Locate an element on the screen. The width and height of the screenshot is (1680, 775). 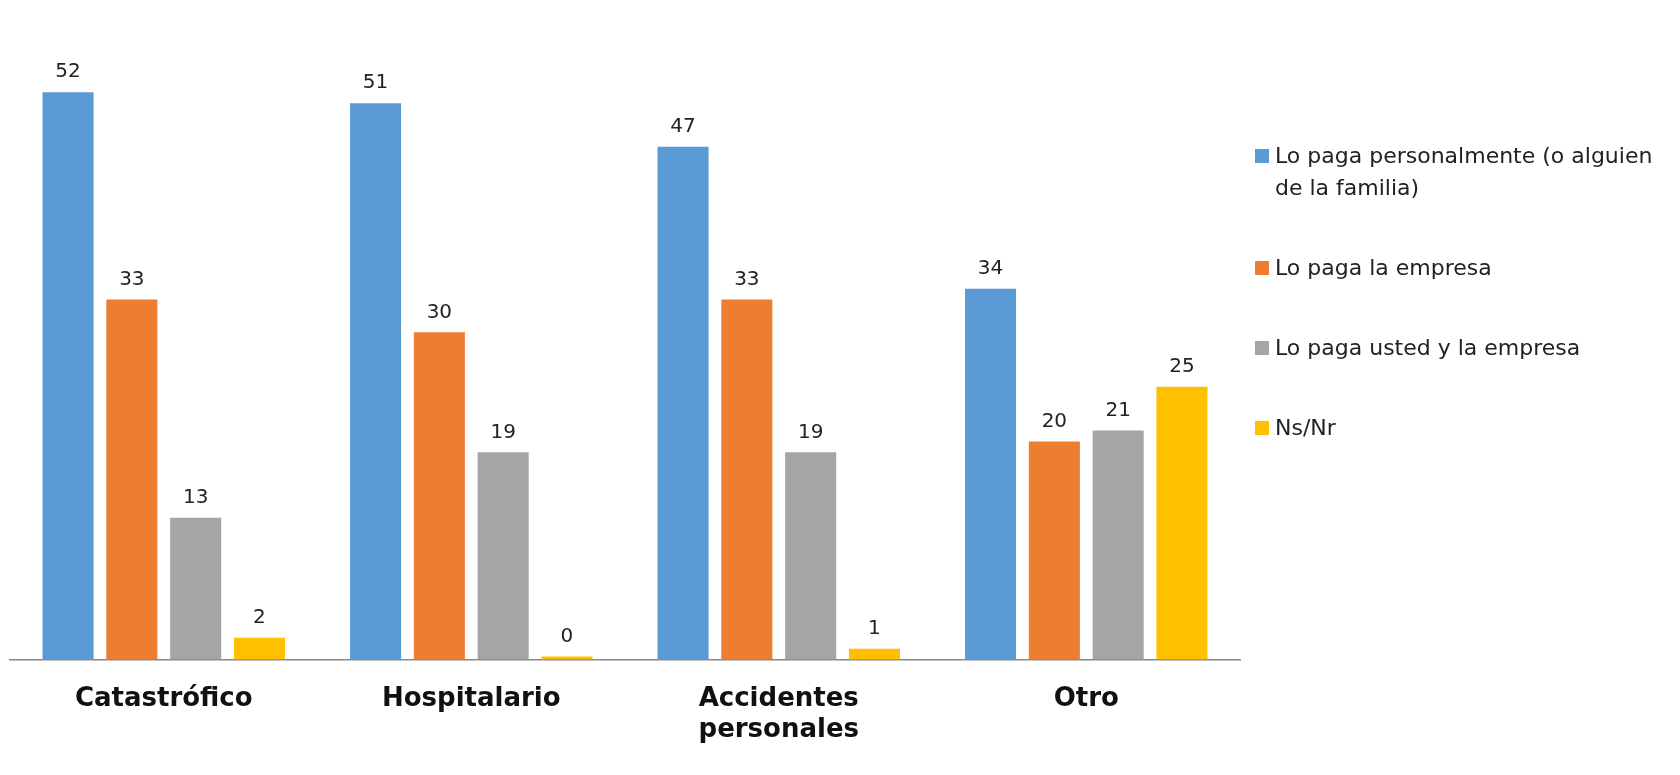
x-tick-label: Hospitalario is located at coordinates (471, 696).